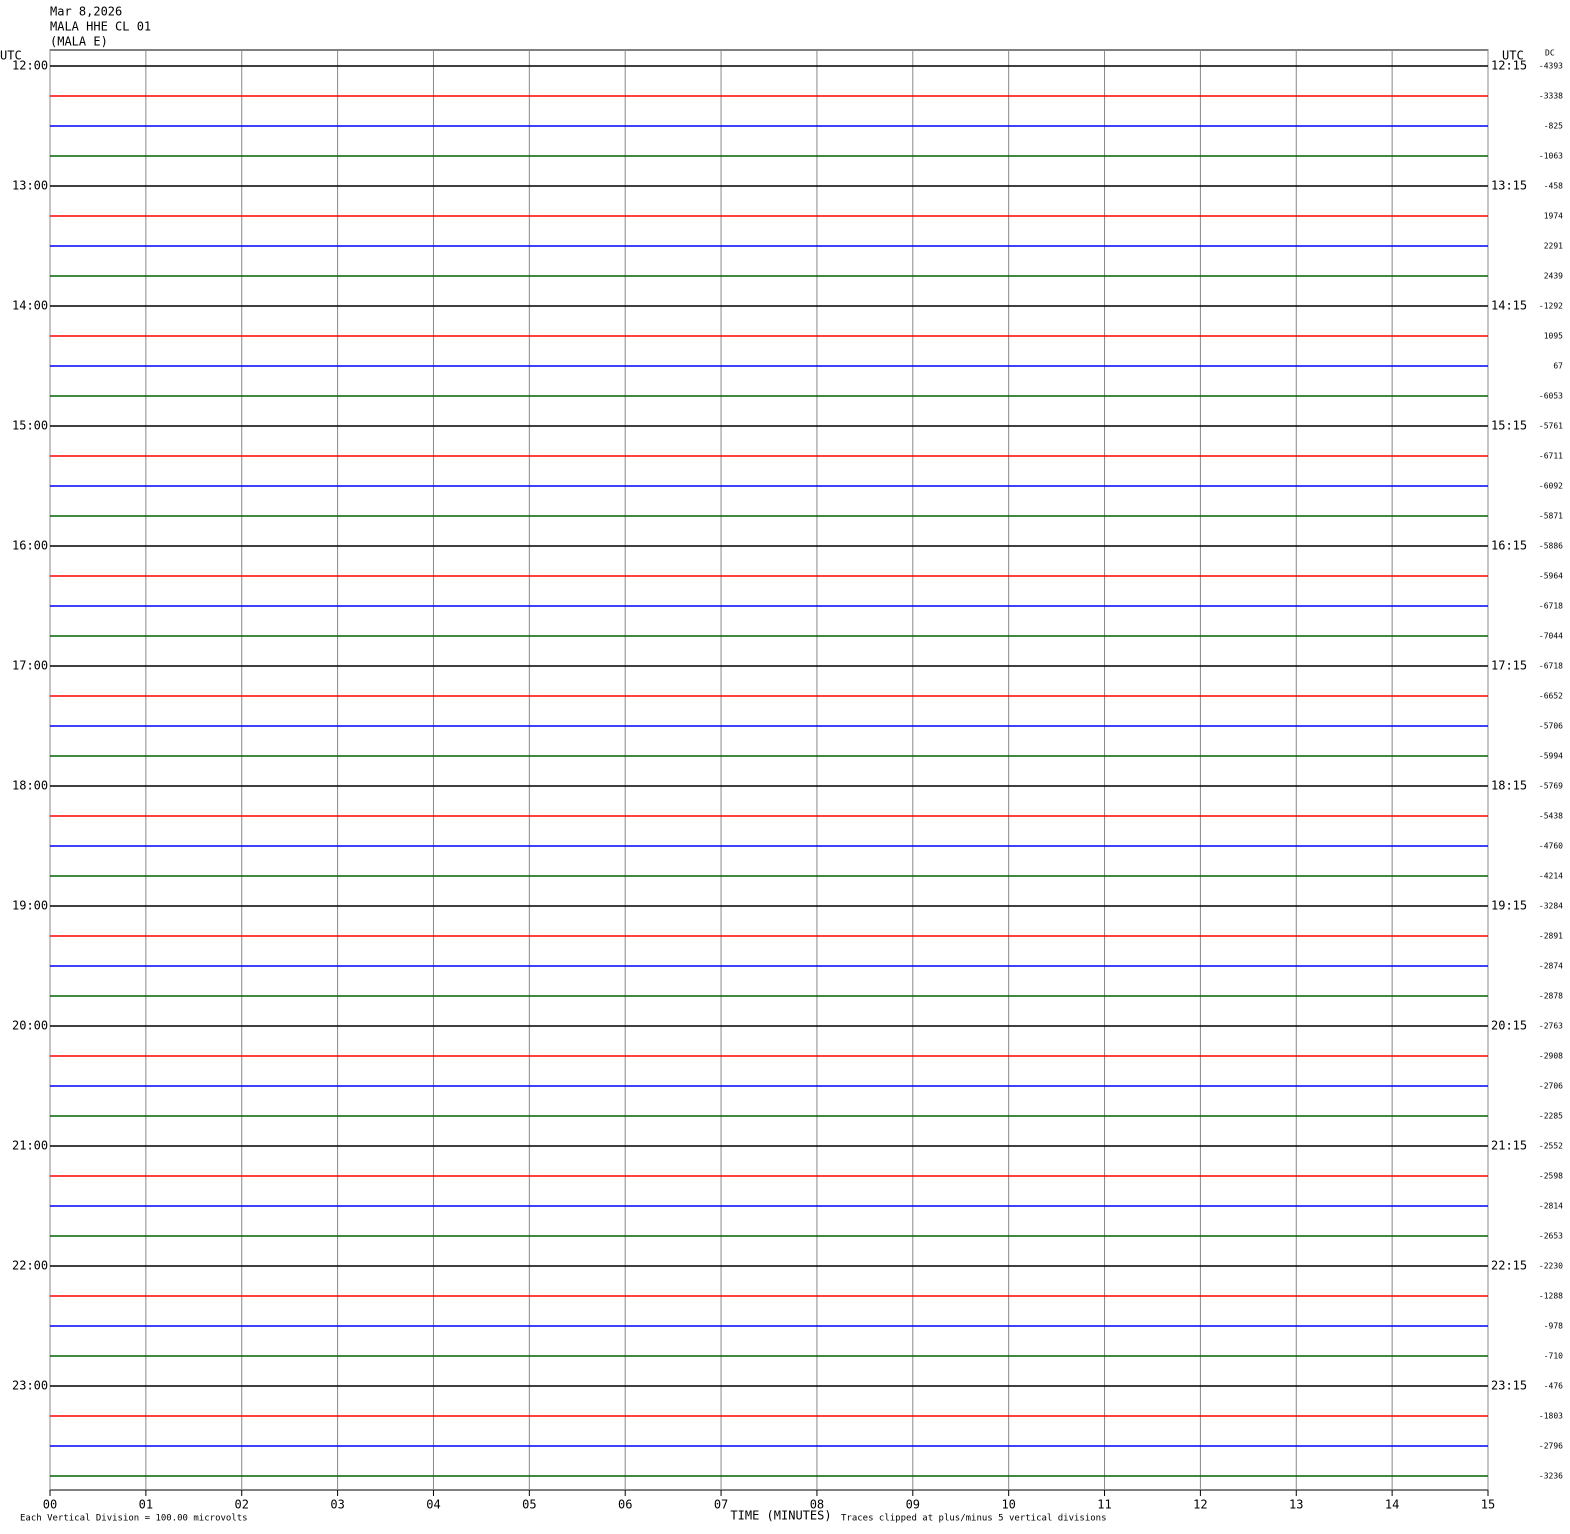  Describe the element at coordinates (30, 666) in the screenshot. I see `left-time-label: 17:00` at that location.